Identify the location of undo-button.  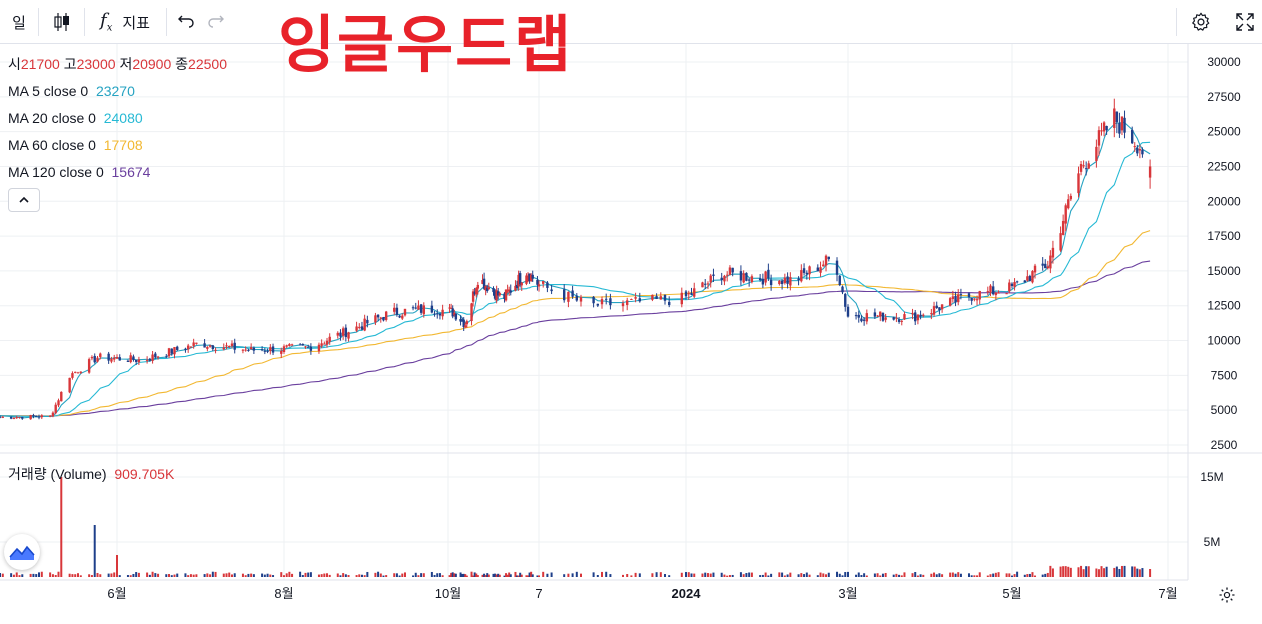
(186, 22).